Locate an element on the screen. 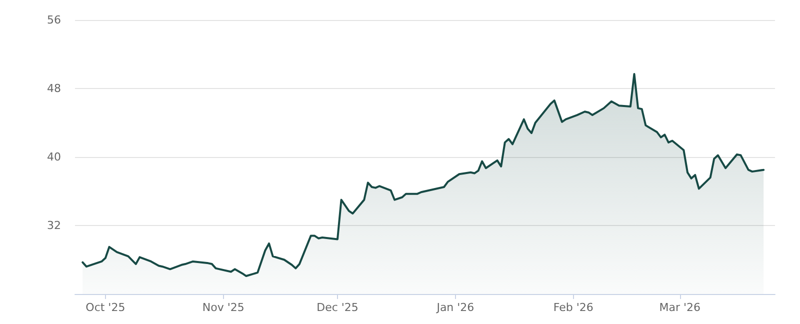  x-tick-label: Feb '26 is located at coordinates (573, 307).